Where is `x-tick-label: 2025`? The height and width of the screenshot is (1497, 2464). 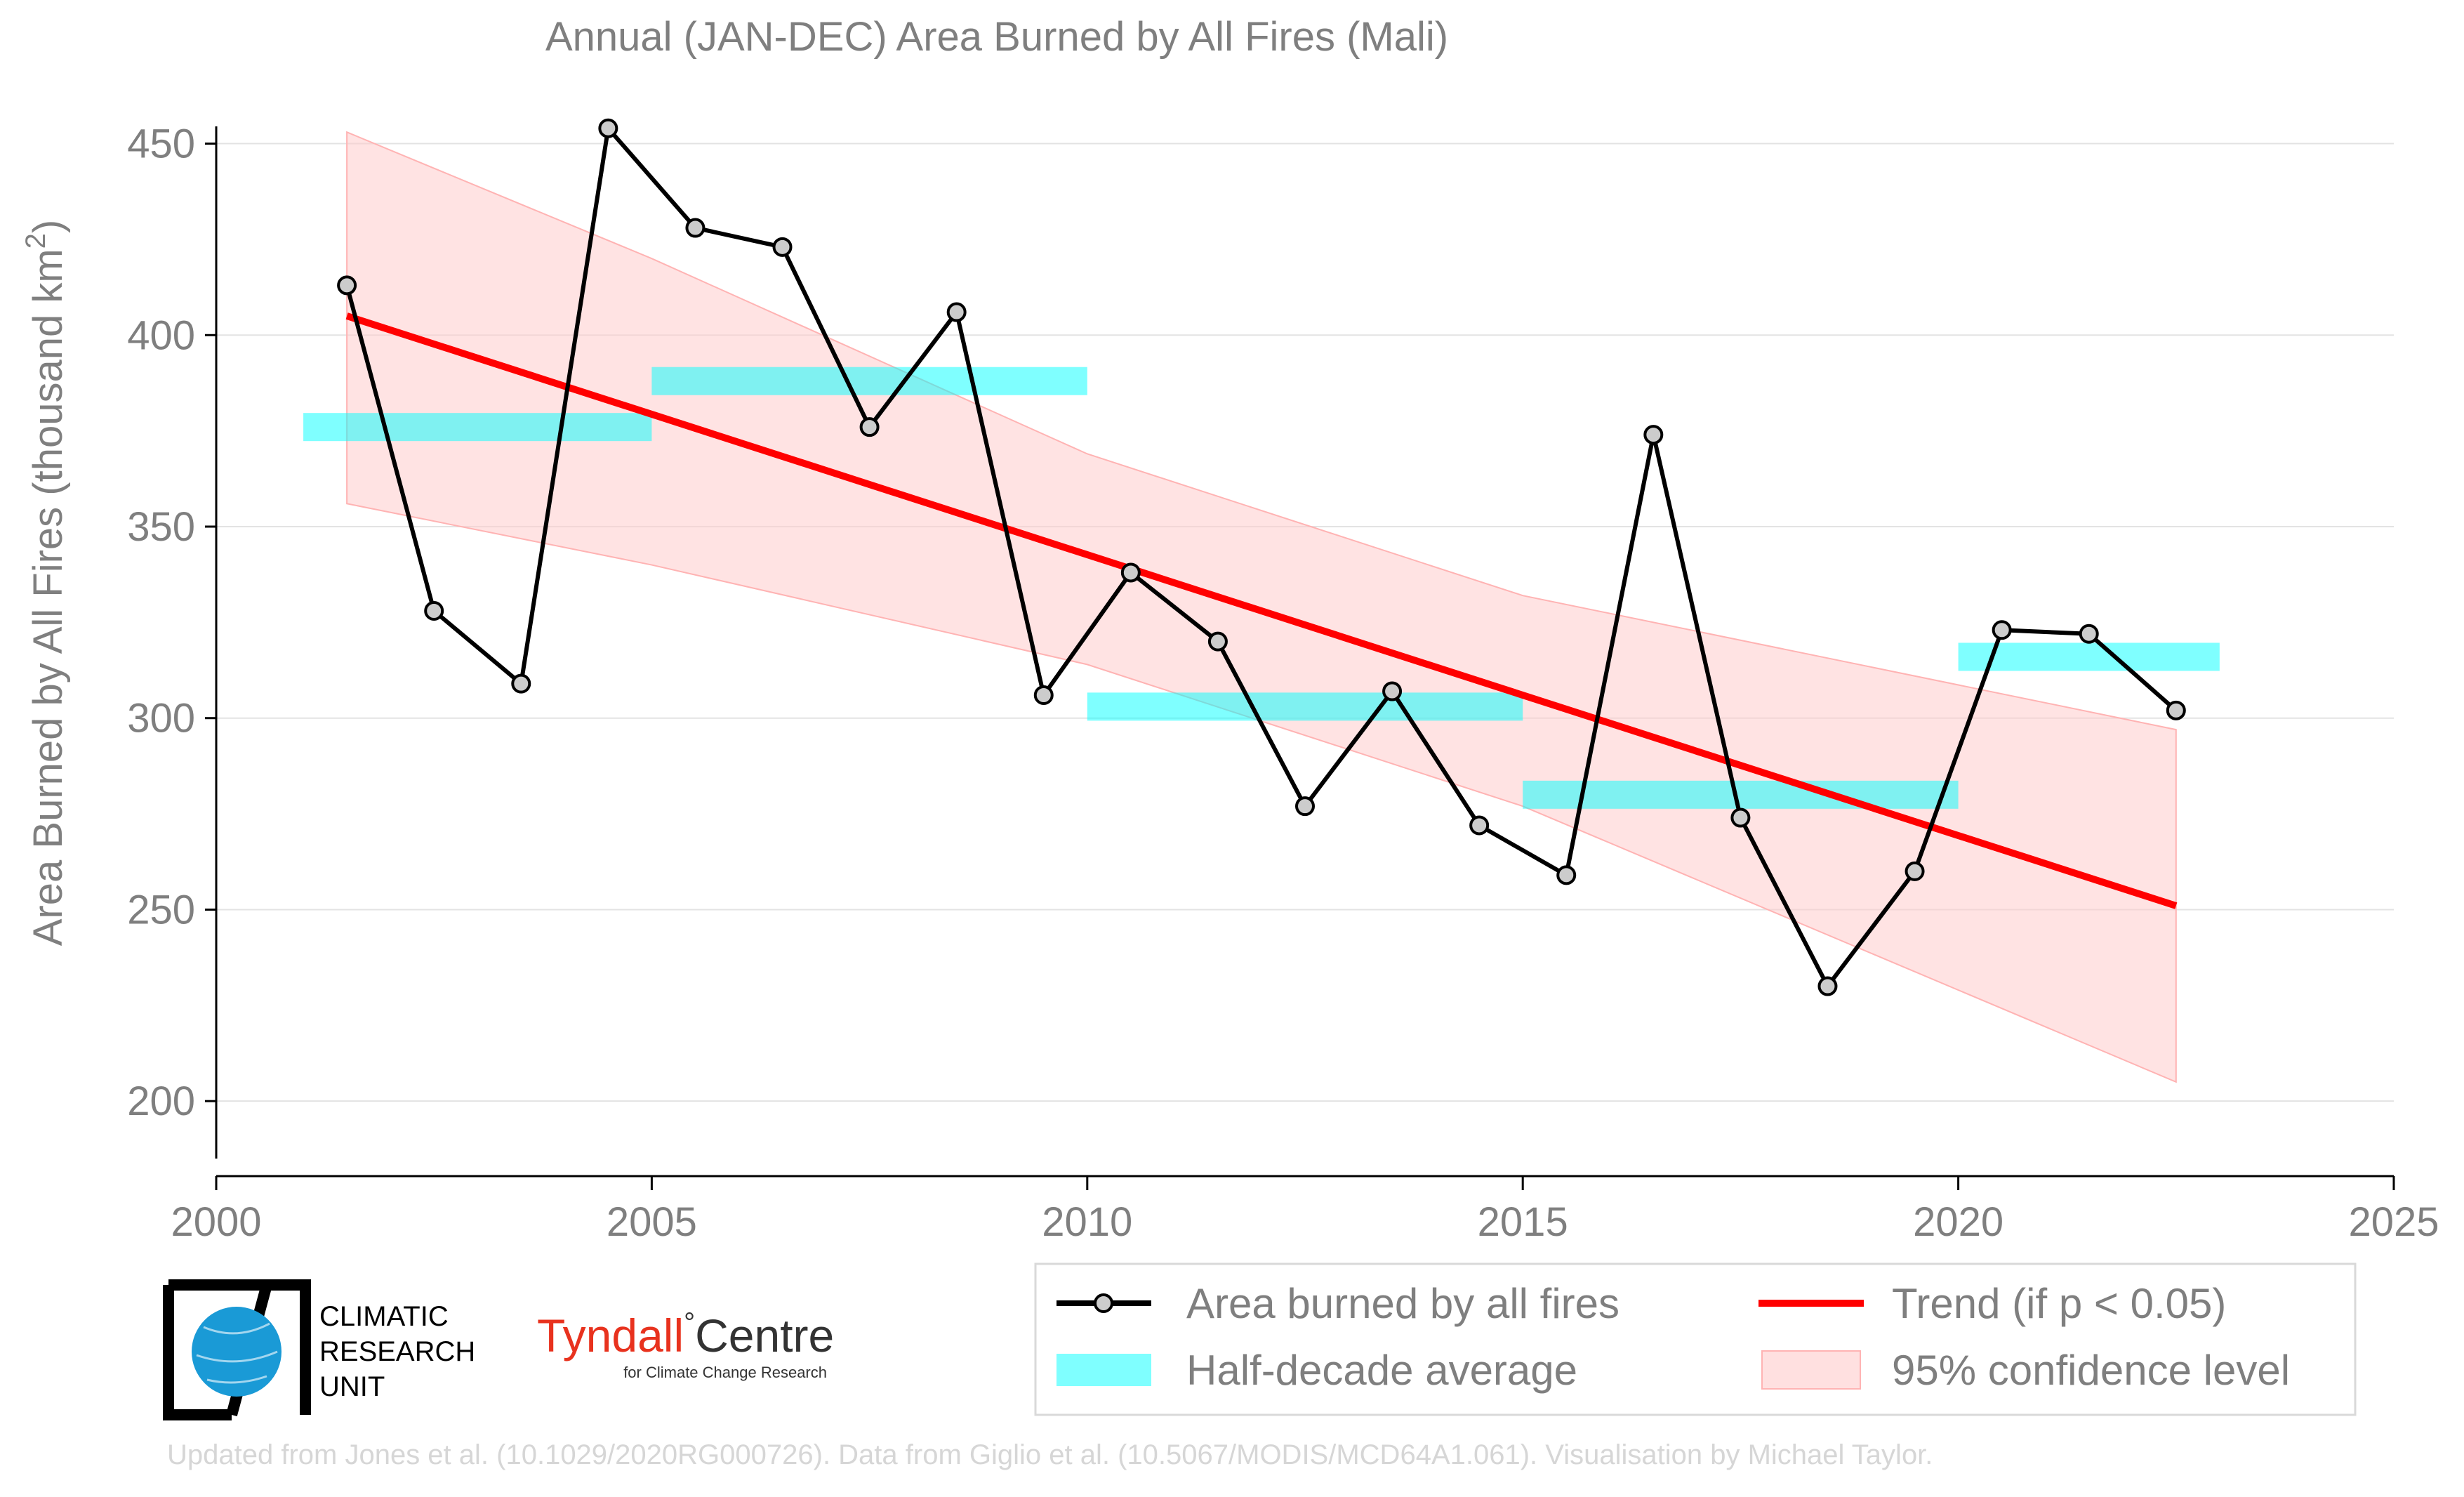
x-tick-label: 2025 is located at coordinates (2394, 1222).